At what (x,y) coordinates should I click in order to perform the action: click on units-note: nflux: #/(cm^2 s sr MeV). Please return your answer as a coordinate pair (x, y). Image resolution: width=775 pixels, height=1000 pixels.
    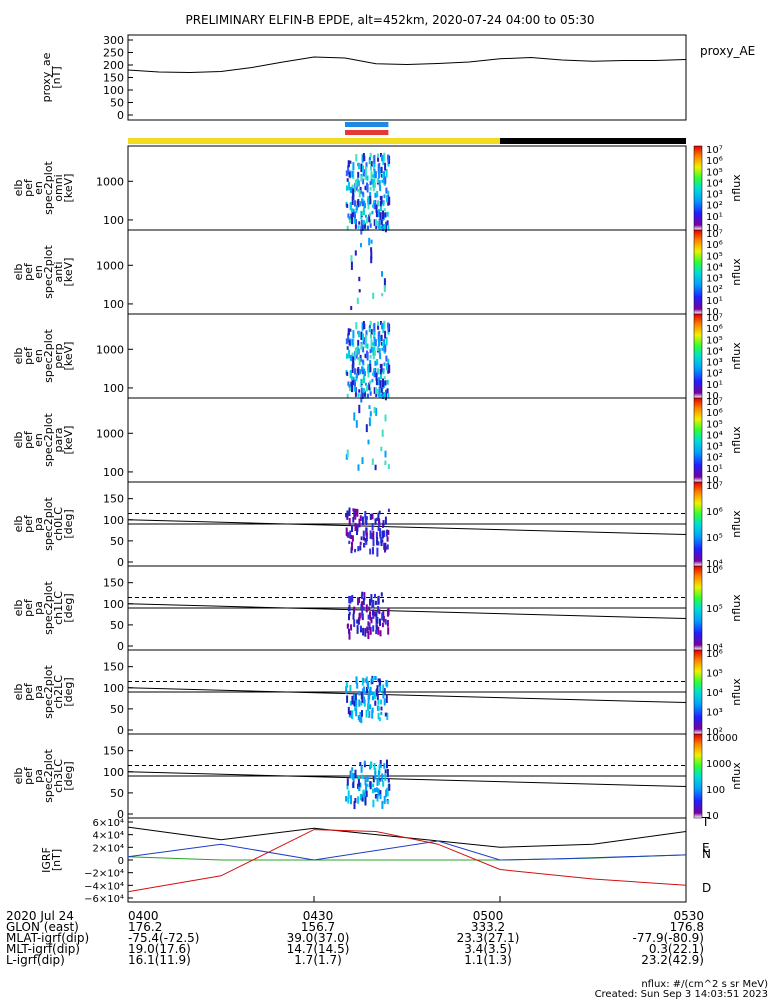
    Looking at the image, I should click on (704, 984).